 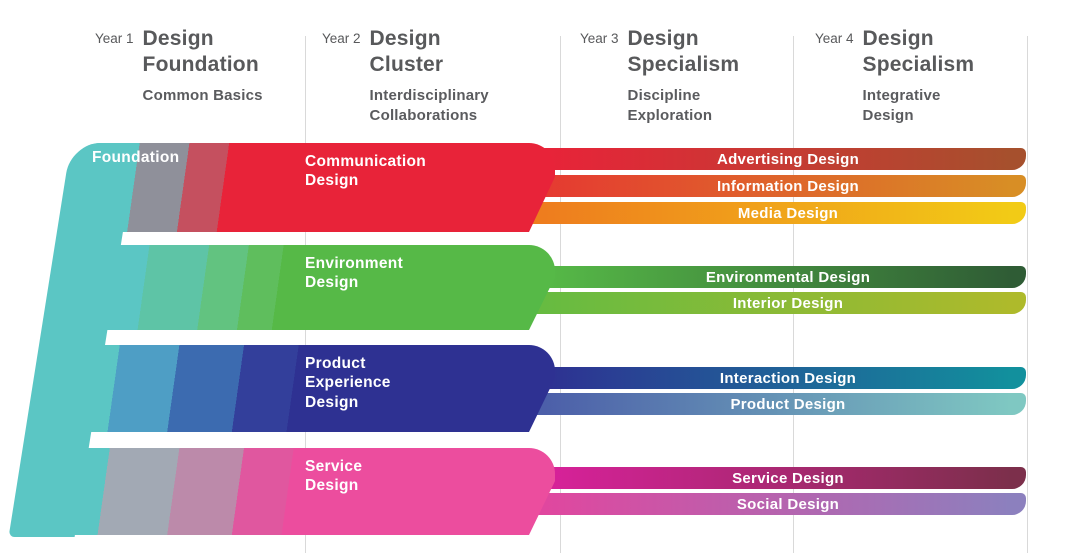 I want to click on specialism-bar-service-design: Service Design, so click(x=773, y=478).